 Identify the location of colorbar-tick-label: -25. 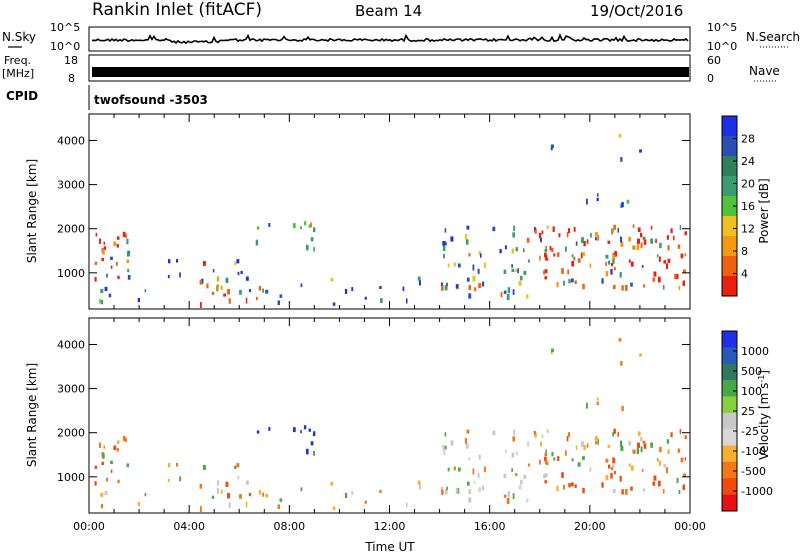
(750, 431).